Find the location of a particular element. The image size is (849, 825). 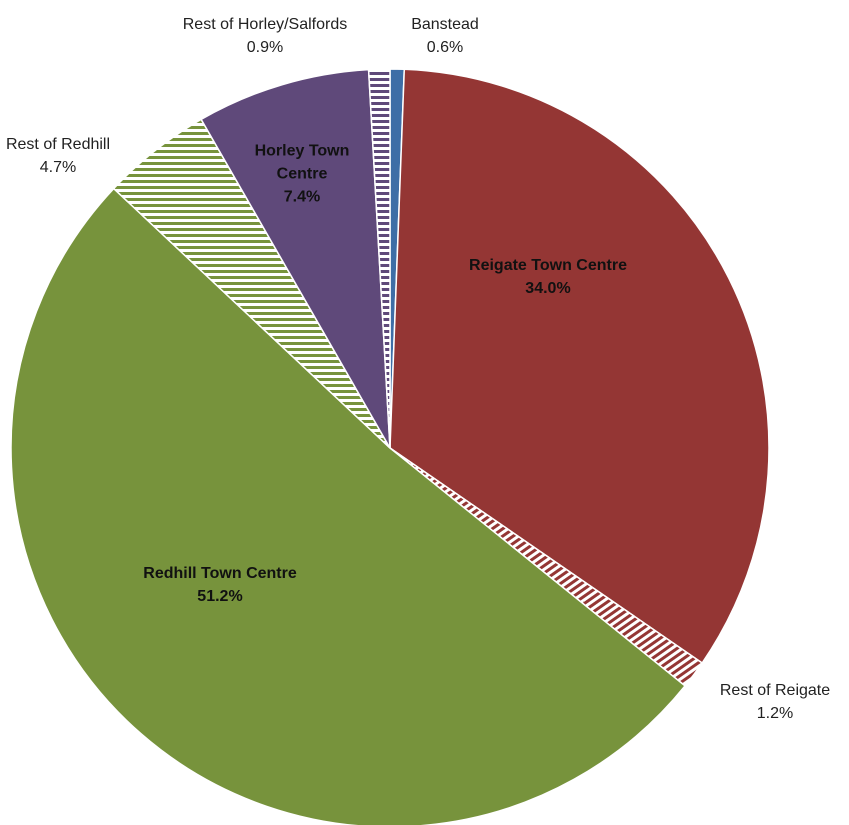

slice-name: Horley Town Centre is located at coordinates (302, 162).